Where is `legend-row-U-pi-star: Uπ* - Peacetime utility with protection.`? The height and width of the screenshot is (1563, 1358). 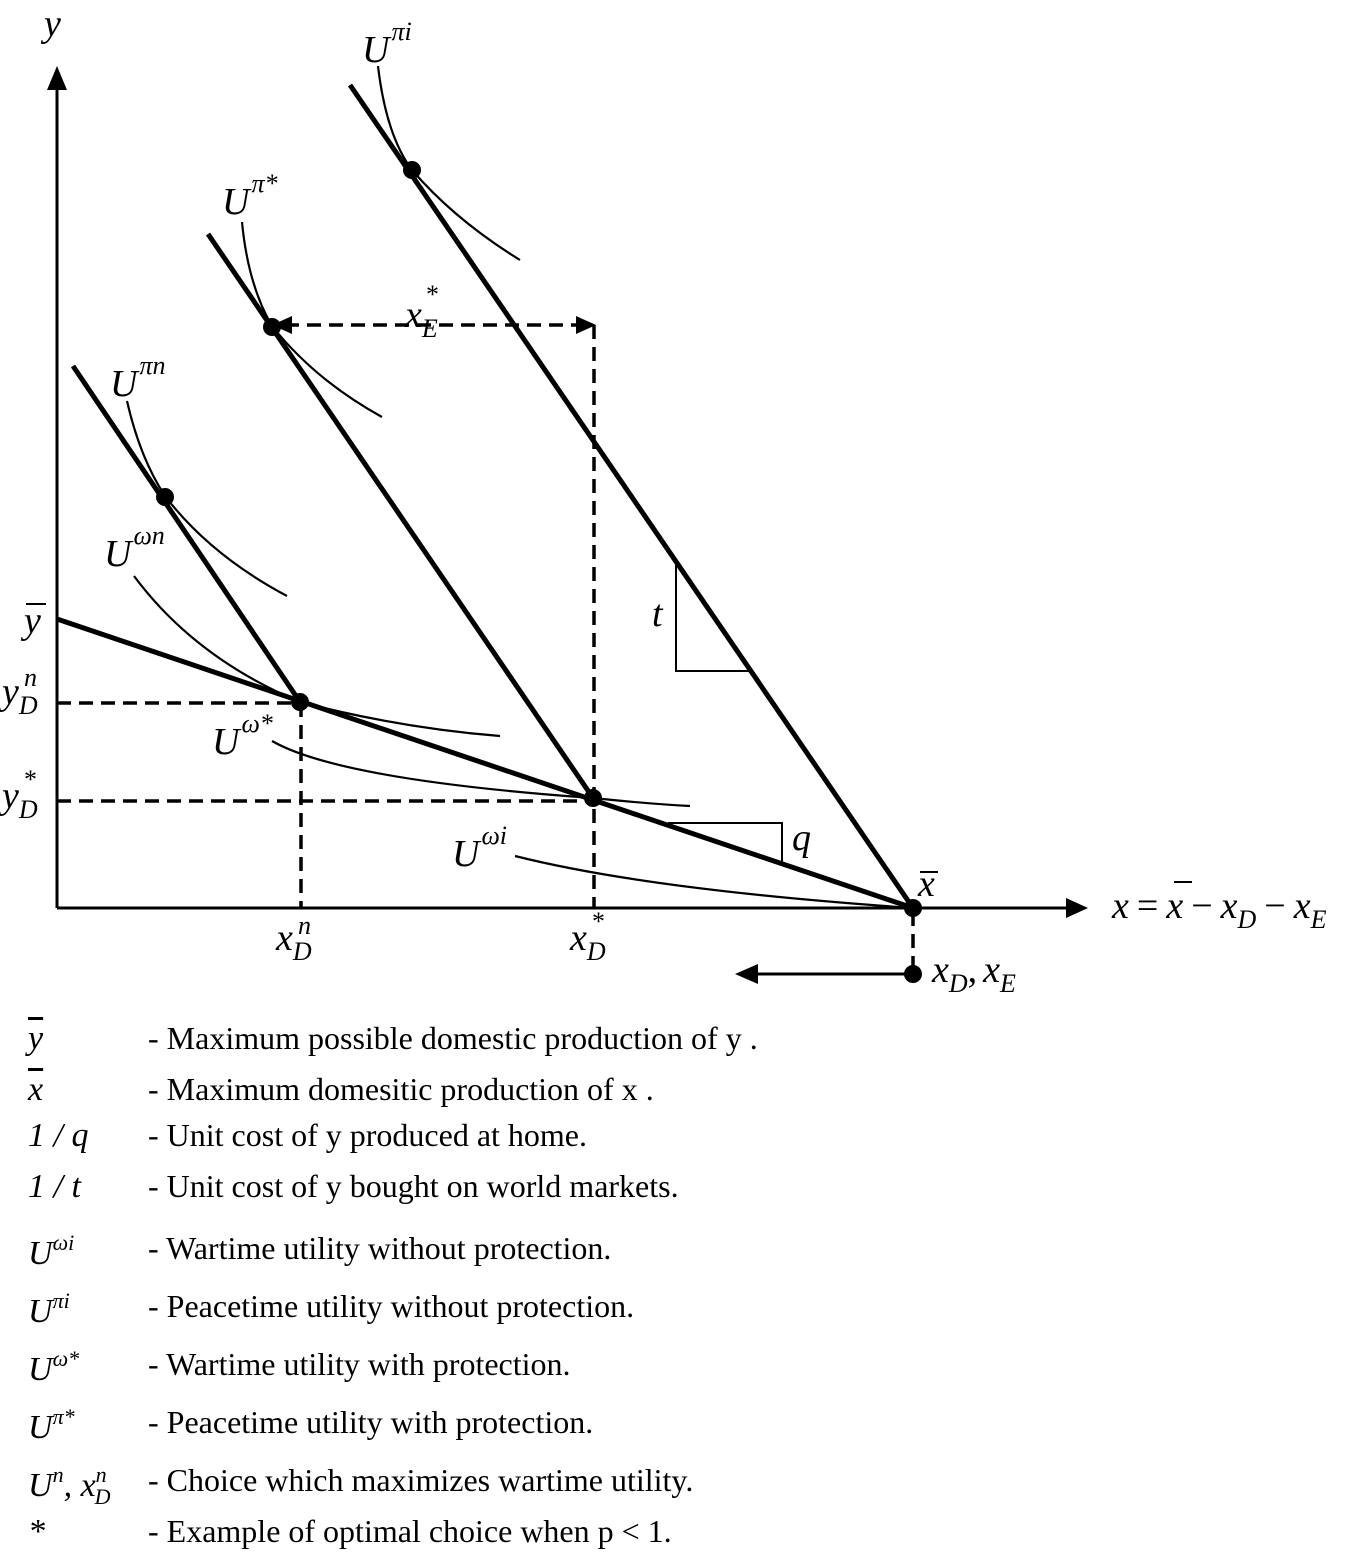
legend-row-U-pi-star: Uπ* - Peacetime utility with protection. is located at coordinates (679, 1429).